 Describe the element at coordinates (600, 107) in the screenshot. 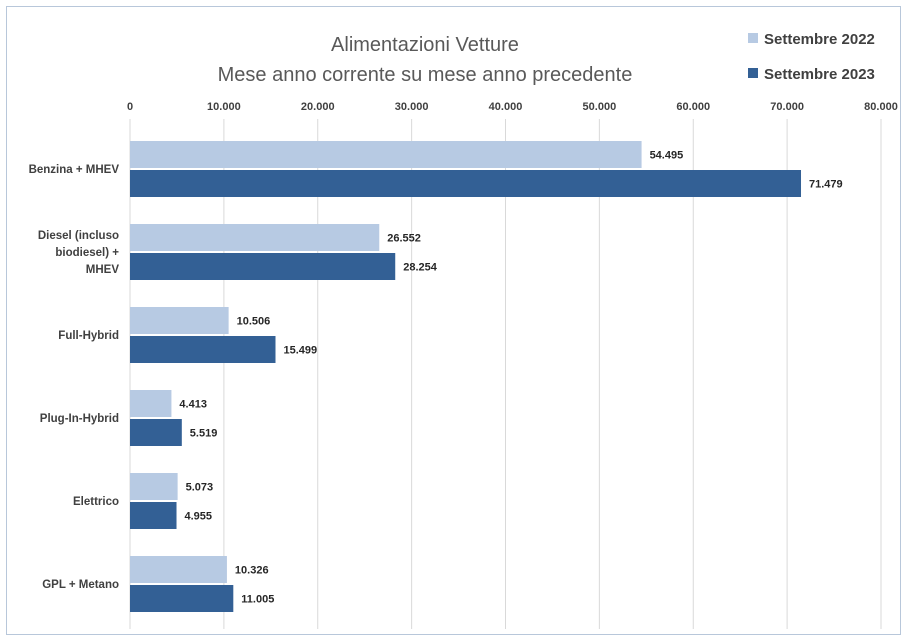

I see `x-tick-label: 50.000` at that location.